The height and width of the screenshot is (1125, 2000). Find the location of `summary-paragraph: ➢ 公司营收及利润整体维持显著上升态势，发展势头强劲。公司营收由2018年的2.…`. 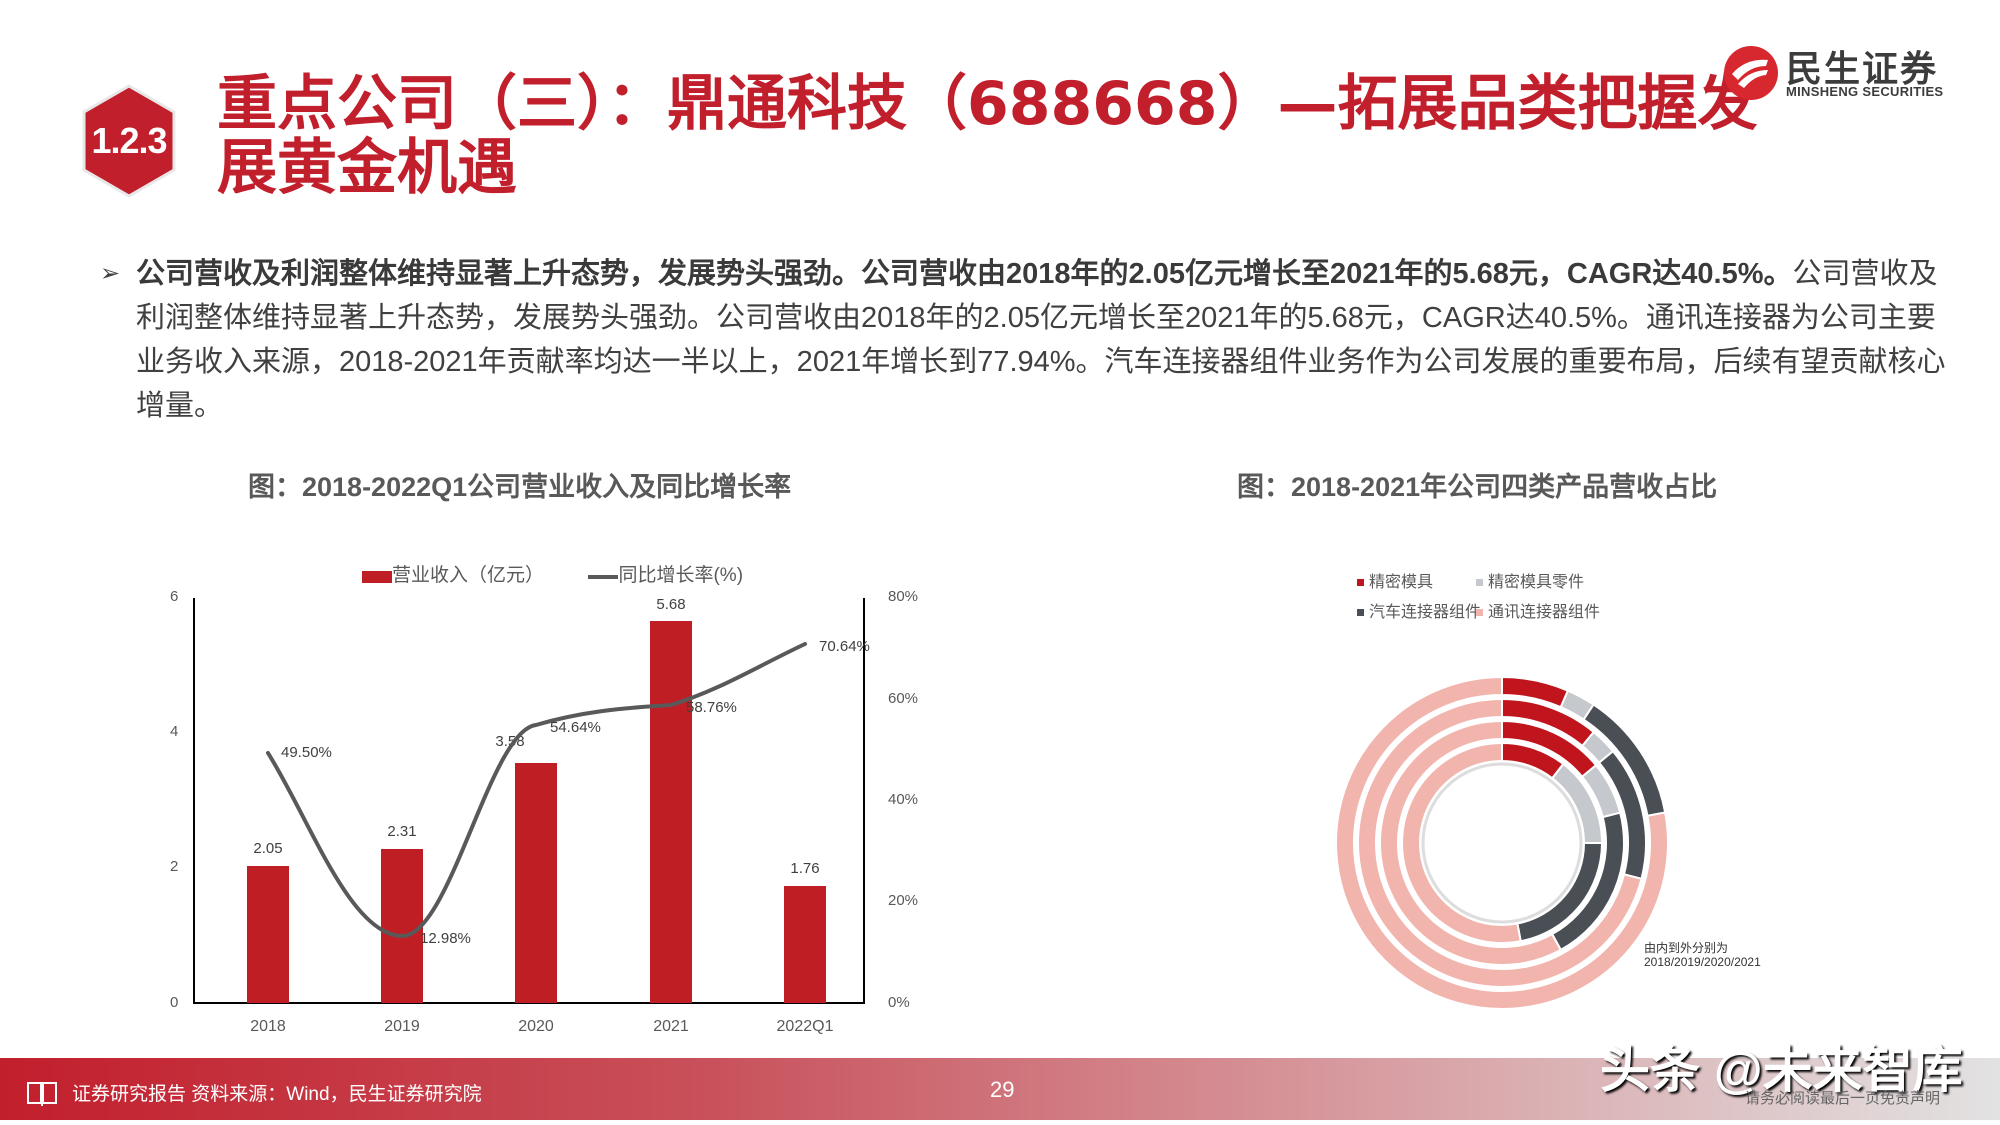

summary-paragraph: ➢ 公司营收及利润整体维持显著上升态势，发展势头强劲。公司营收由2018年的2.… is located at coordinates (1030, 340).